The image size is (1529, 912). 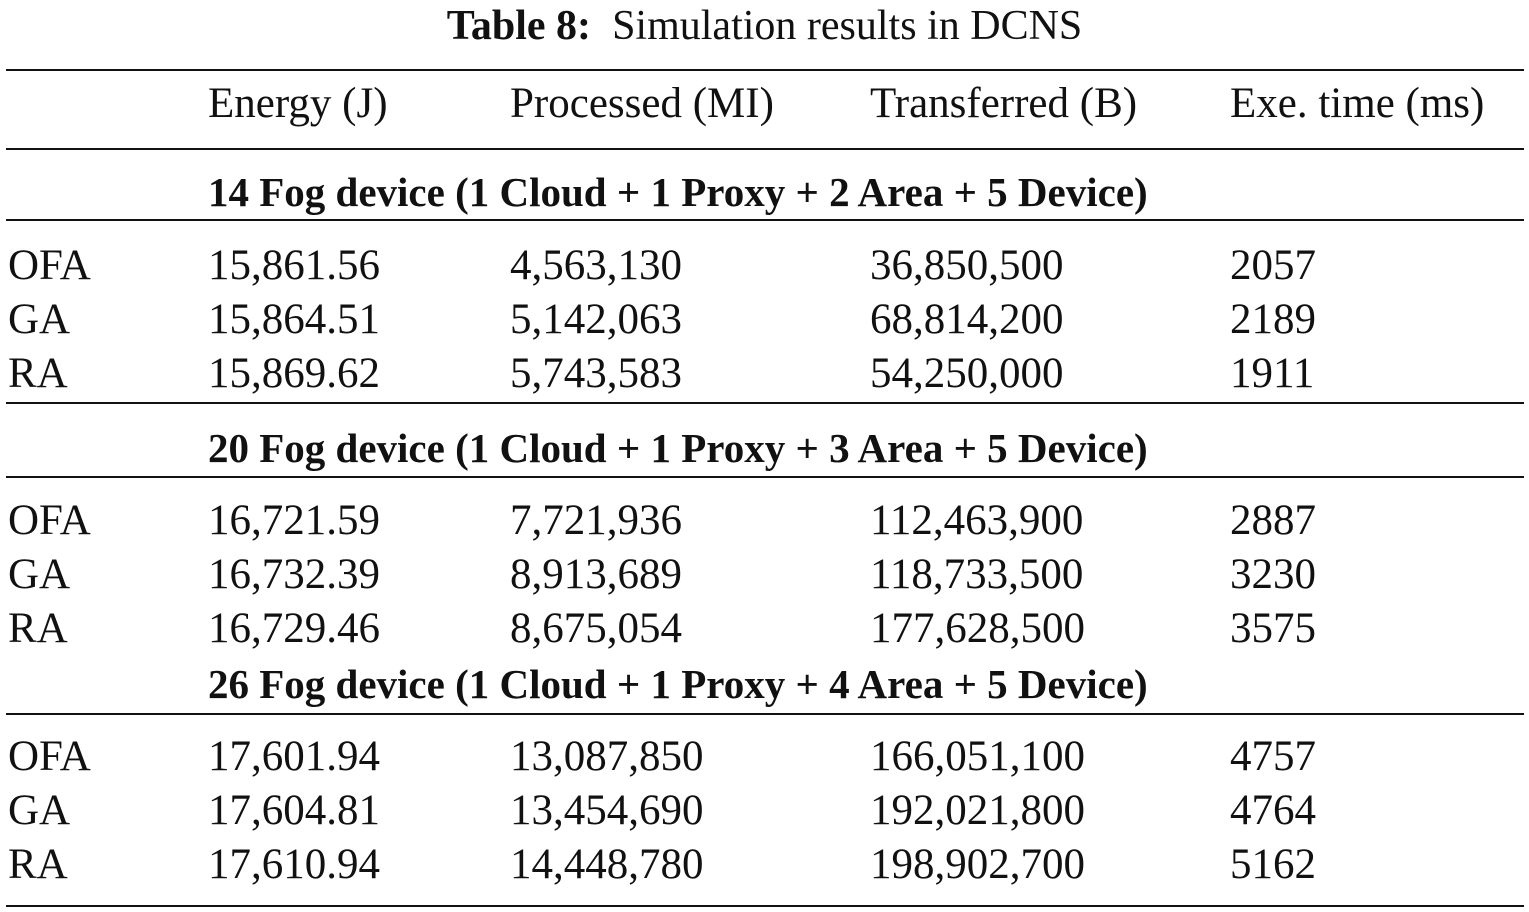 What do you see at coordinates (294, 864) in the screenshot?
I see `energy-cell: 17,610.94` at bounding box center [294, 864].